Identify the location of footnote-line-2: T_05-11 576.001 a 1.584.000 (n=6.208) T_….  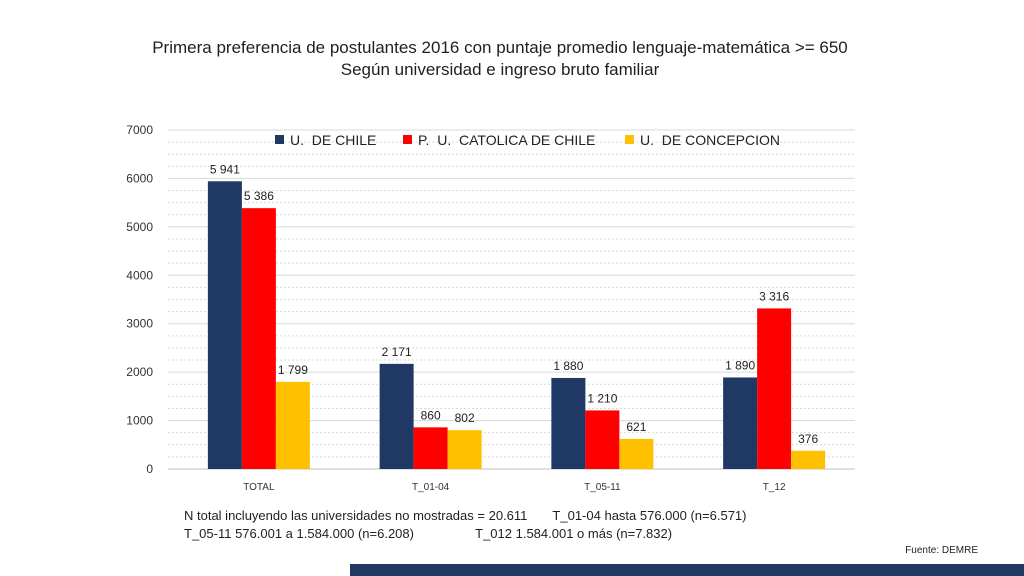
(428, 533).